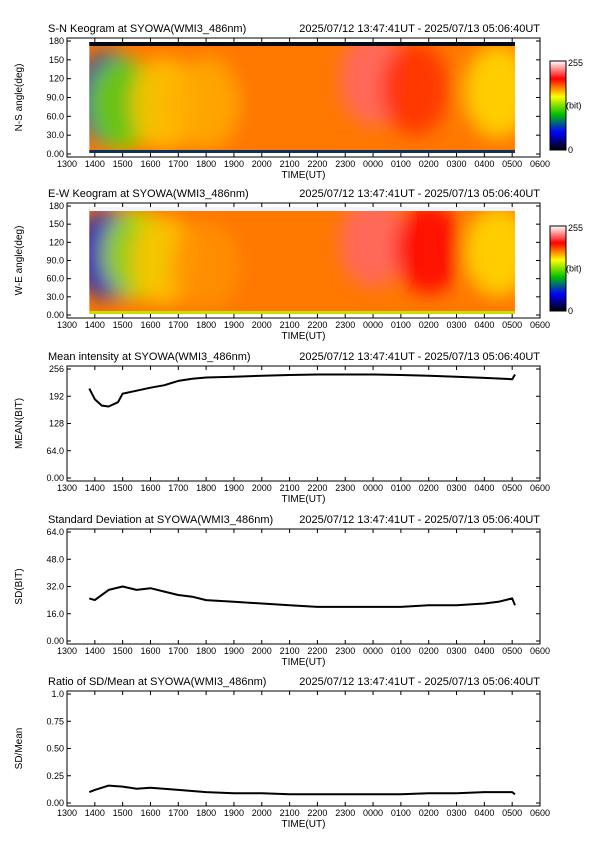 The width and height of the screenshot is (595, 842). I want to click on colorbar-unit-label: (bit), so click(574, 106).